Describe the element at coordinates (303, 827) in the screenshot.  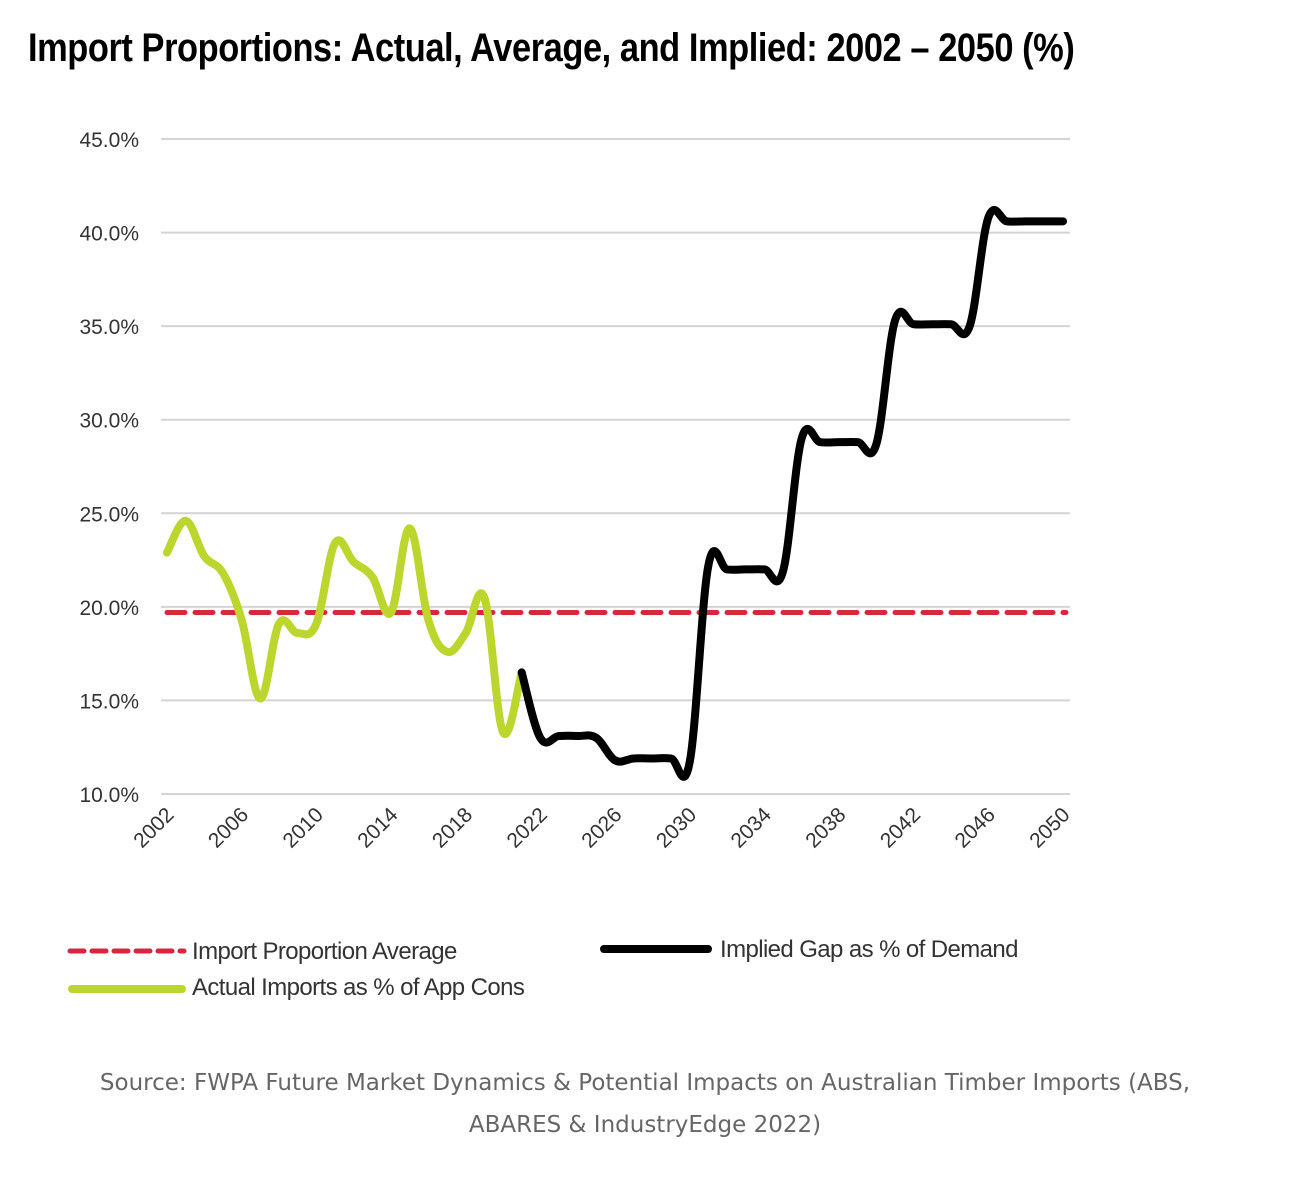
I see `x-tick-label: 2010` at that location.